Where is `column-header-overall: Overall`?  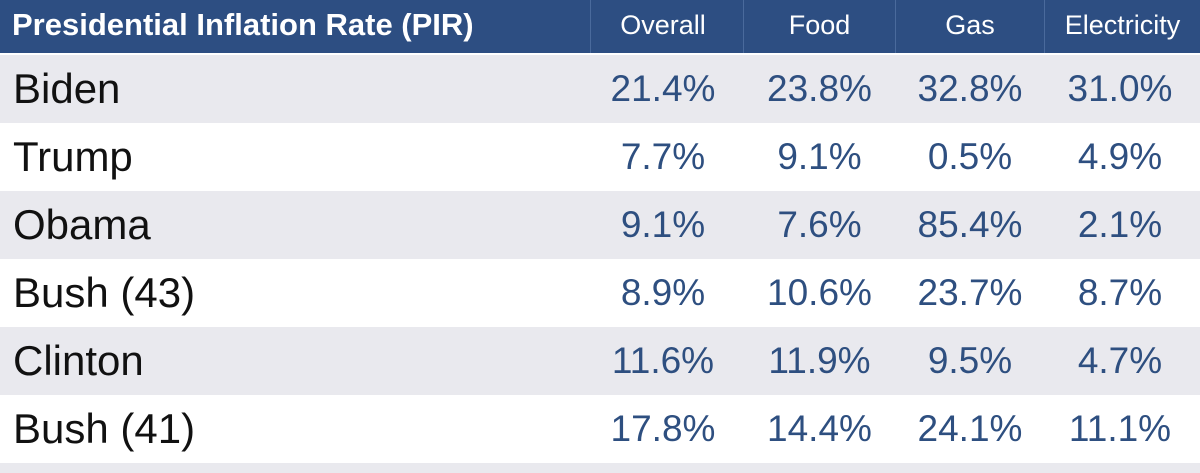
column-header-overall: Overall is located at coordinates (663, 25).